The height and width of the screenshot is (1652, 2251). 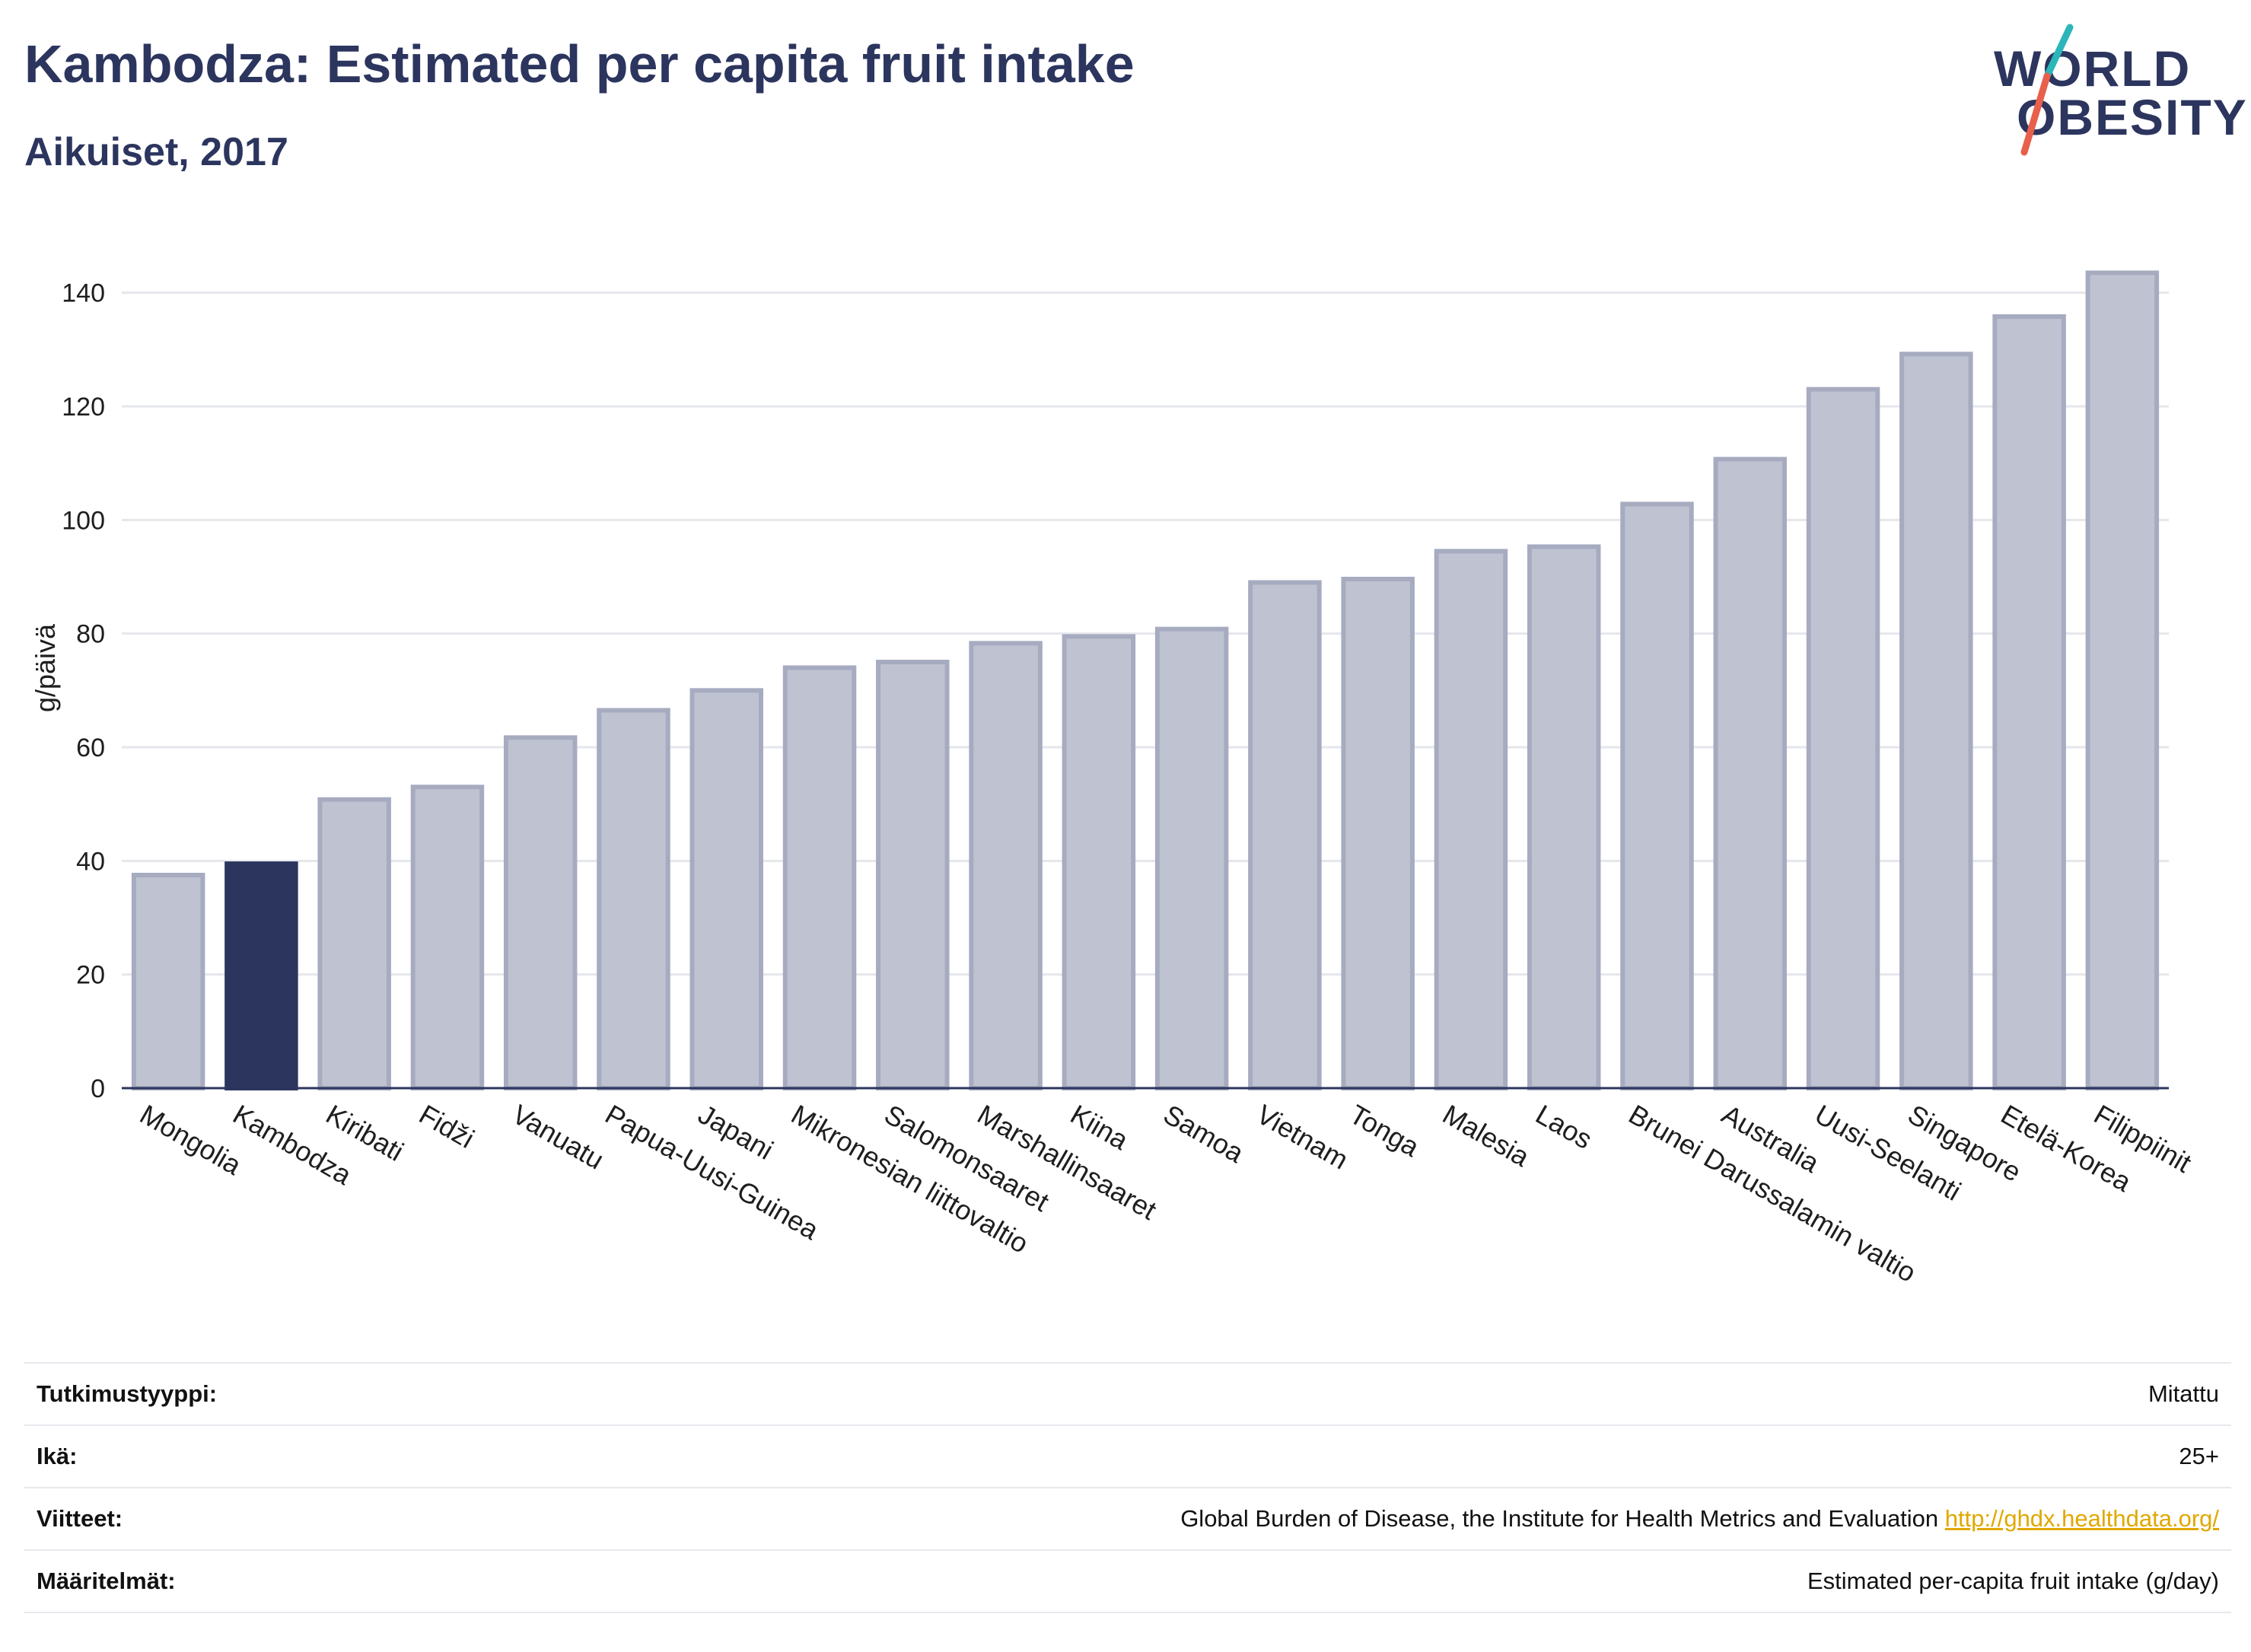 What do you see at coordinates (156, 152) in the screenshot?
I see `chart-subtitle: Aikuiset, 2017` at bounding box center [156, 152].